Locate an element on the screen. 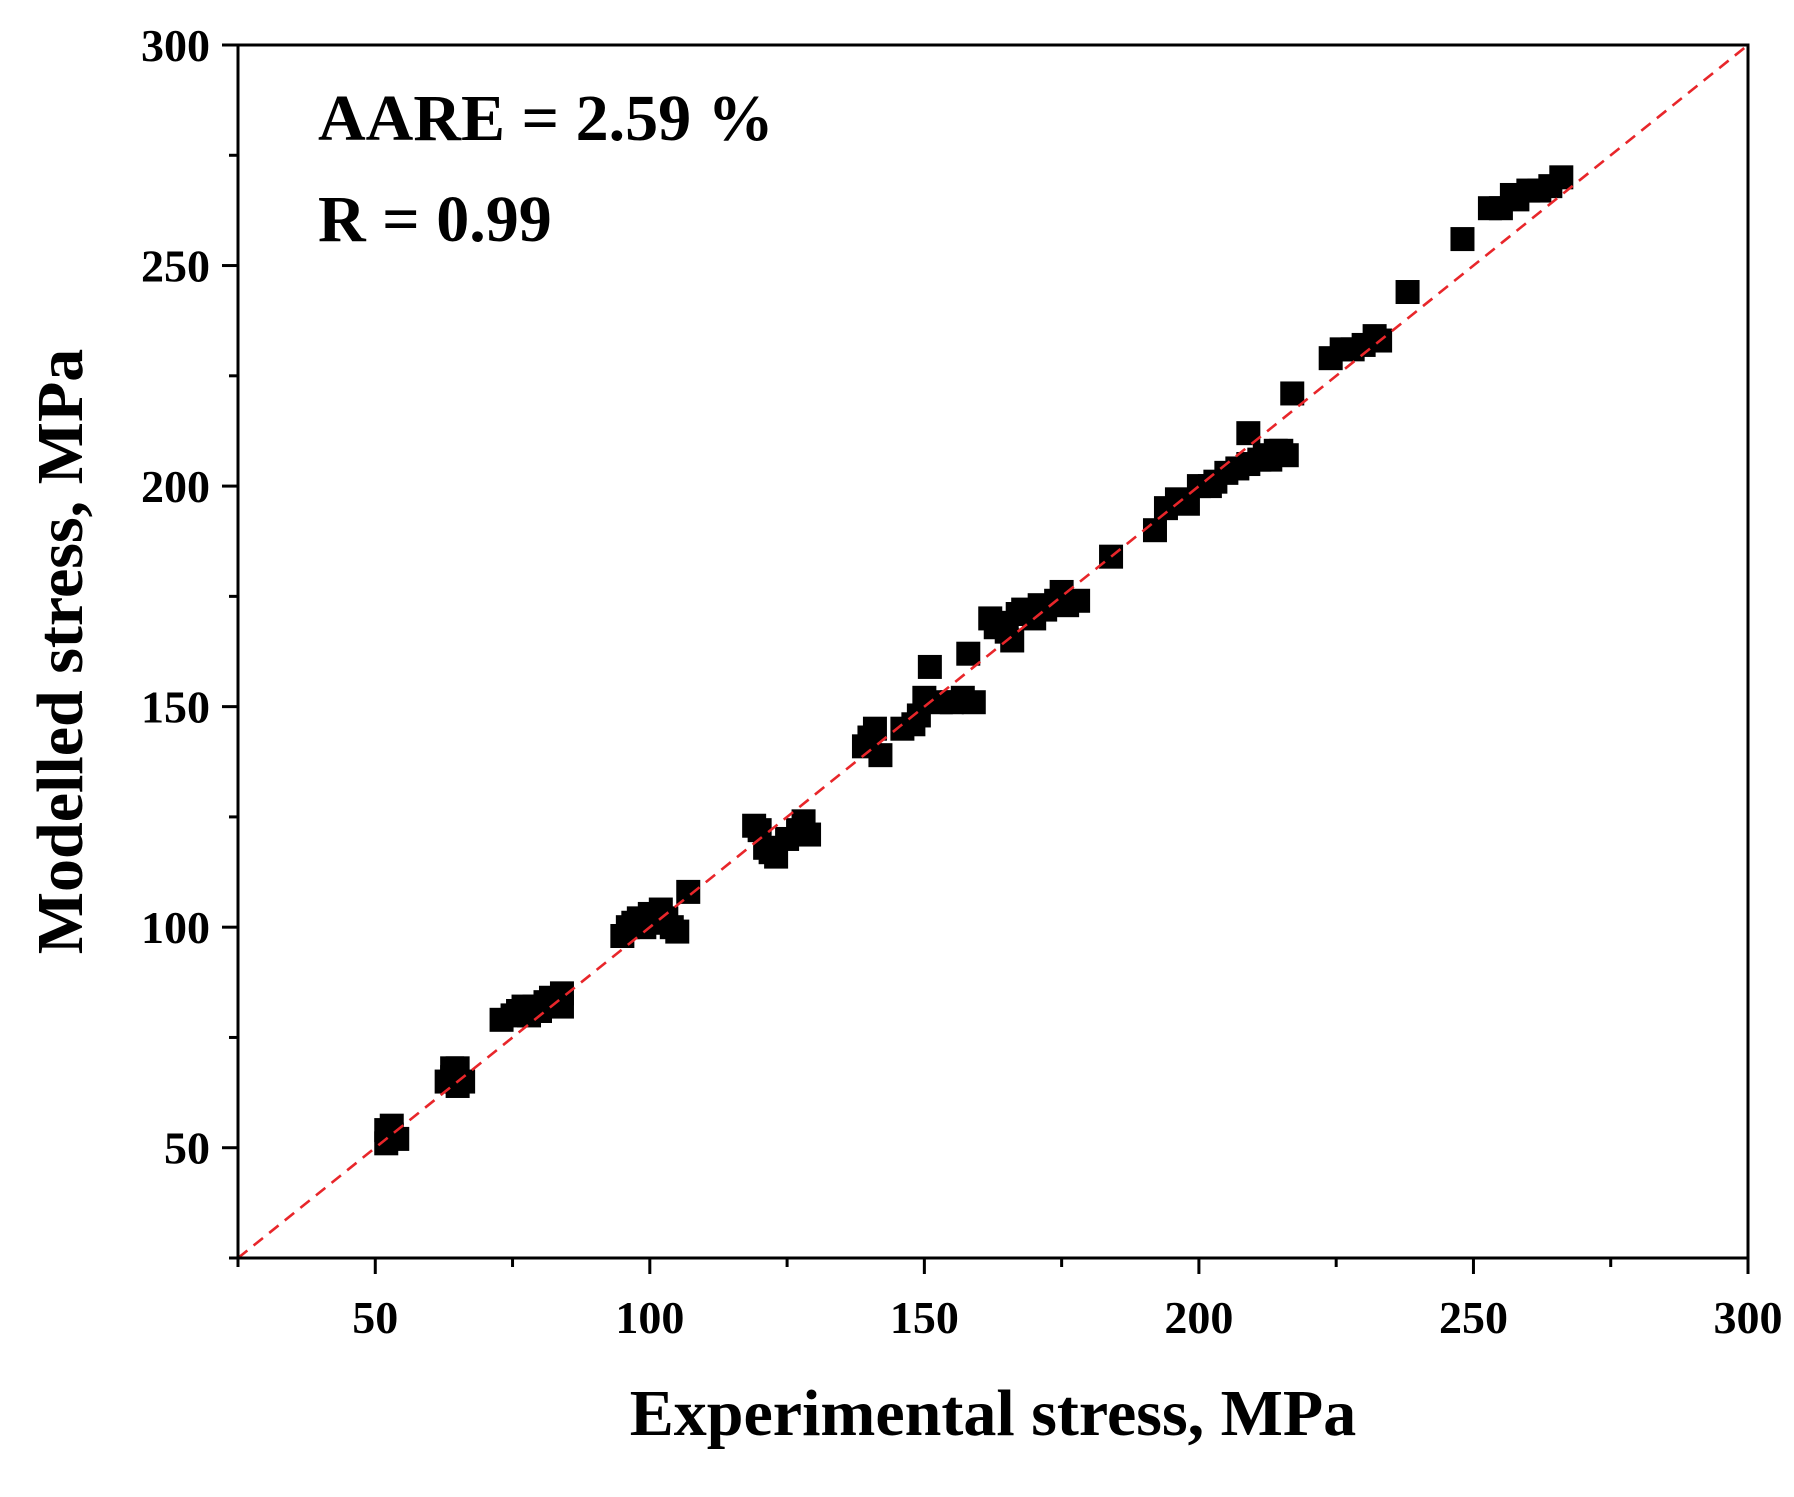 The image size is (1794, 1497). x-axis-title: Experimental stress, MPa is located at coordinates (993, 1413).